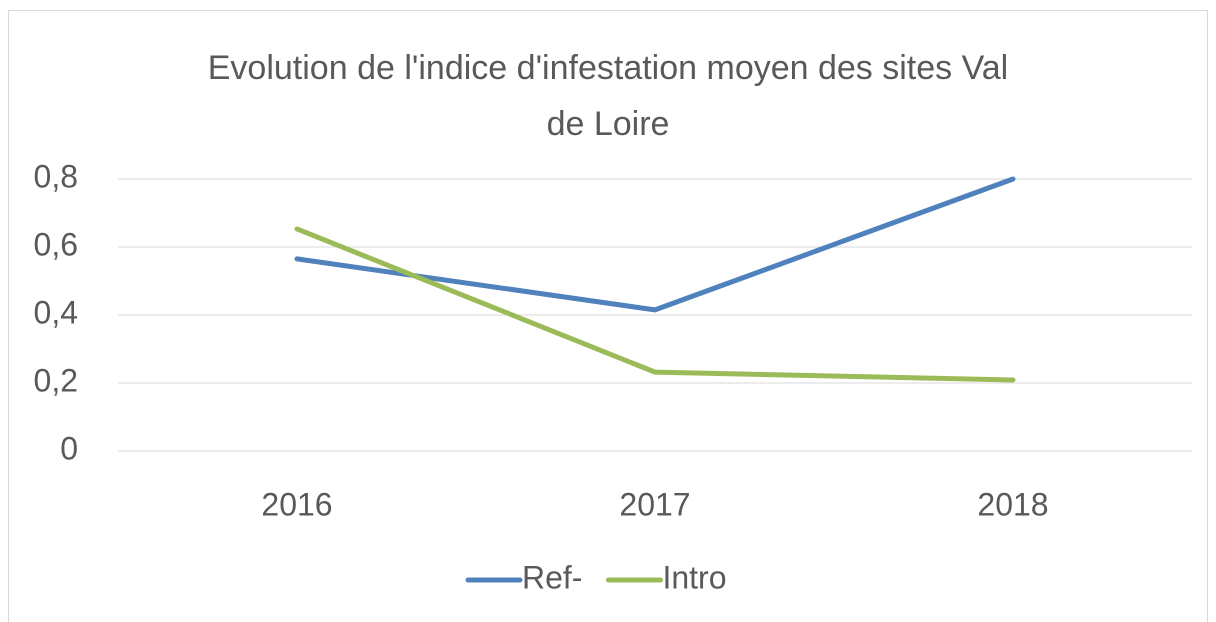 The image size is (1216, 622). Describe the element at coordinates (56, 312) in the screenshot. I see `y-tick-label: 0,4` at that location.